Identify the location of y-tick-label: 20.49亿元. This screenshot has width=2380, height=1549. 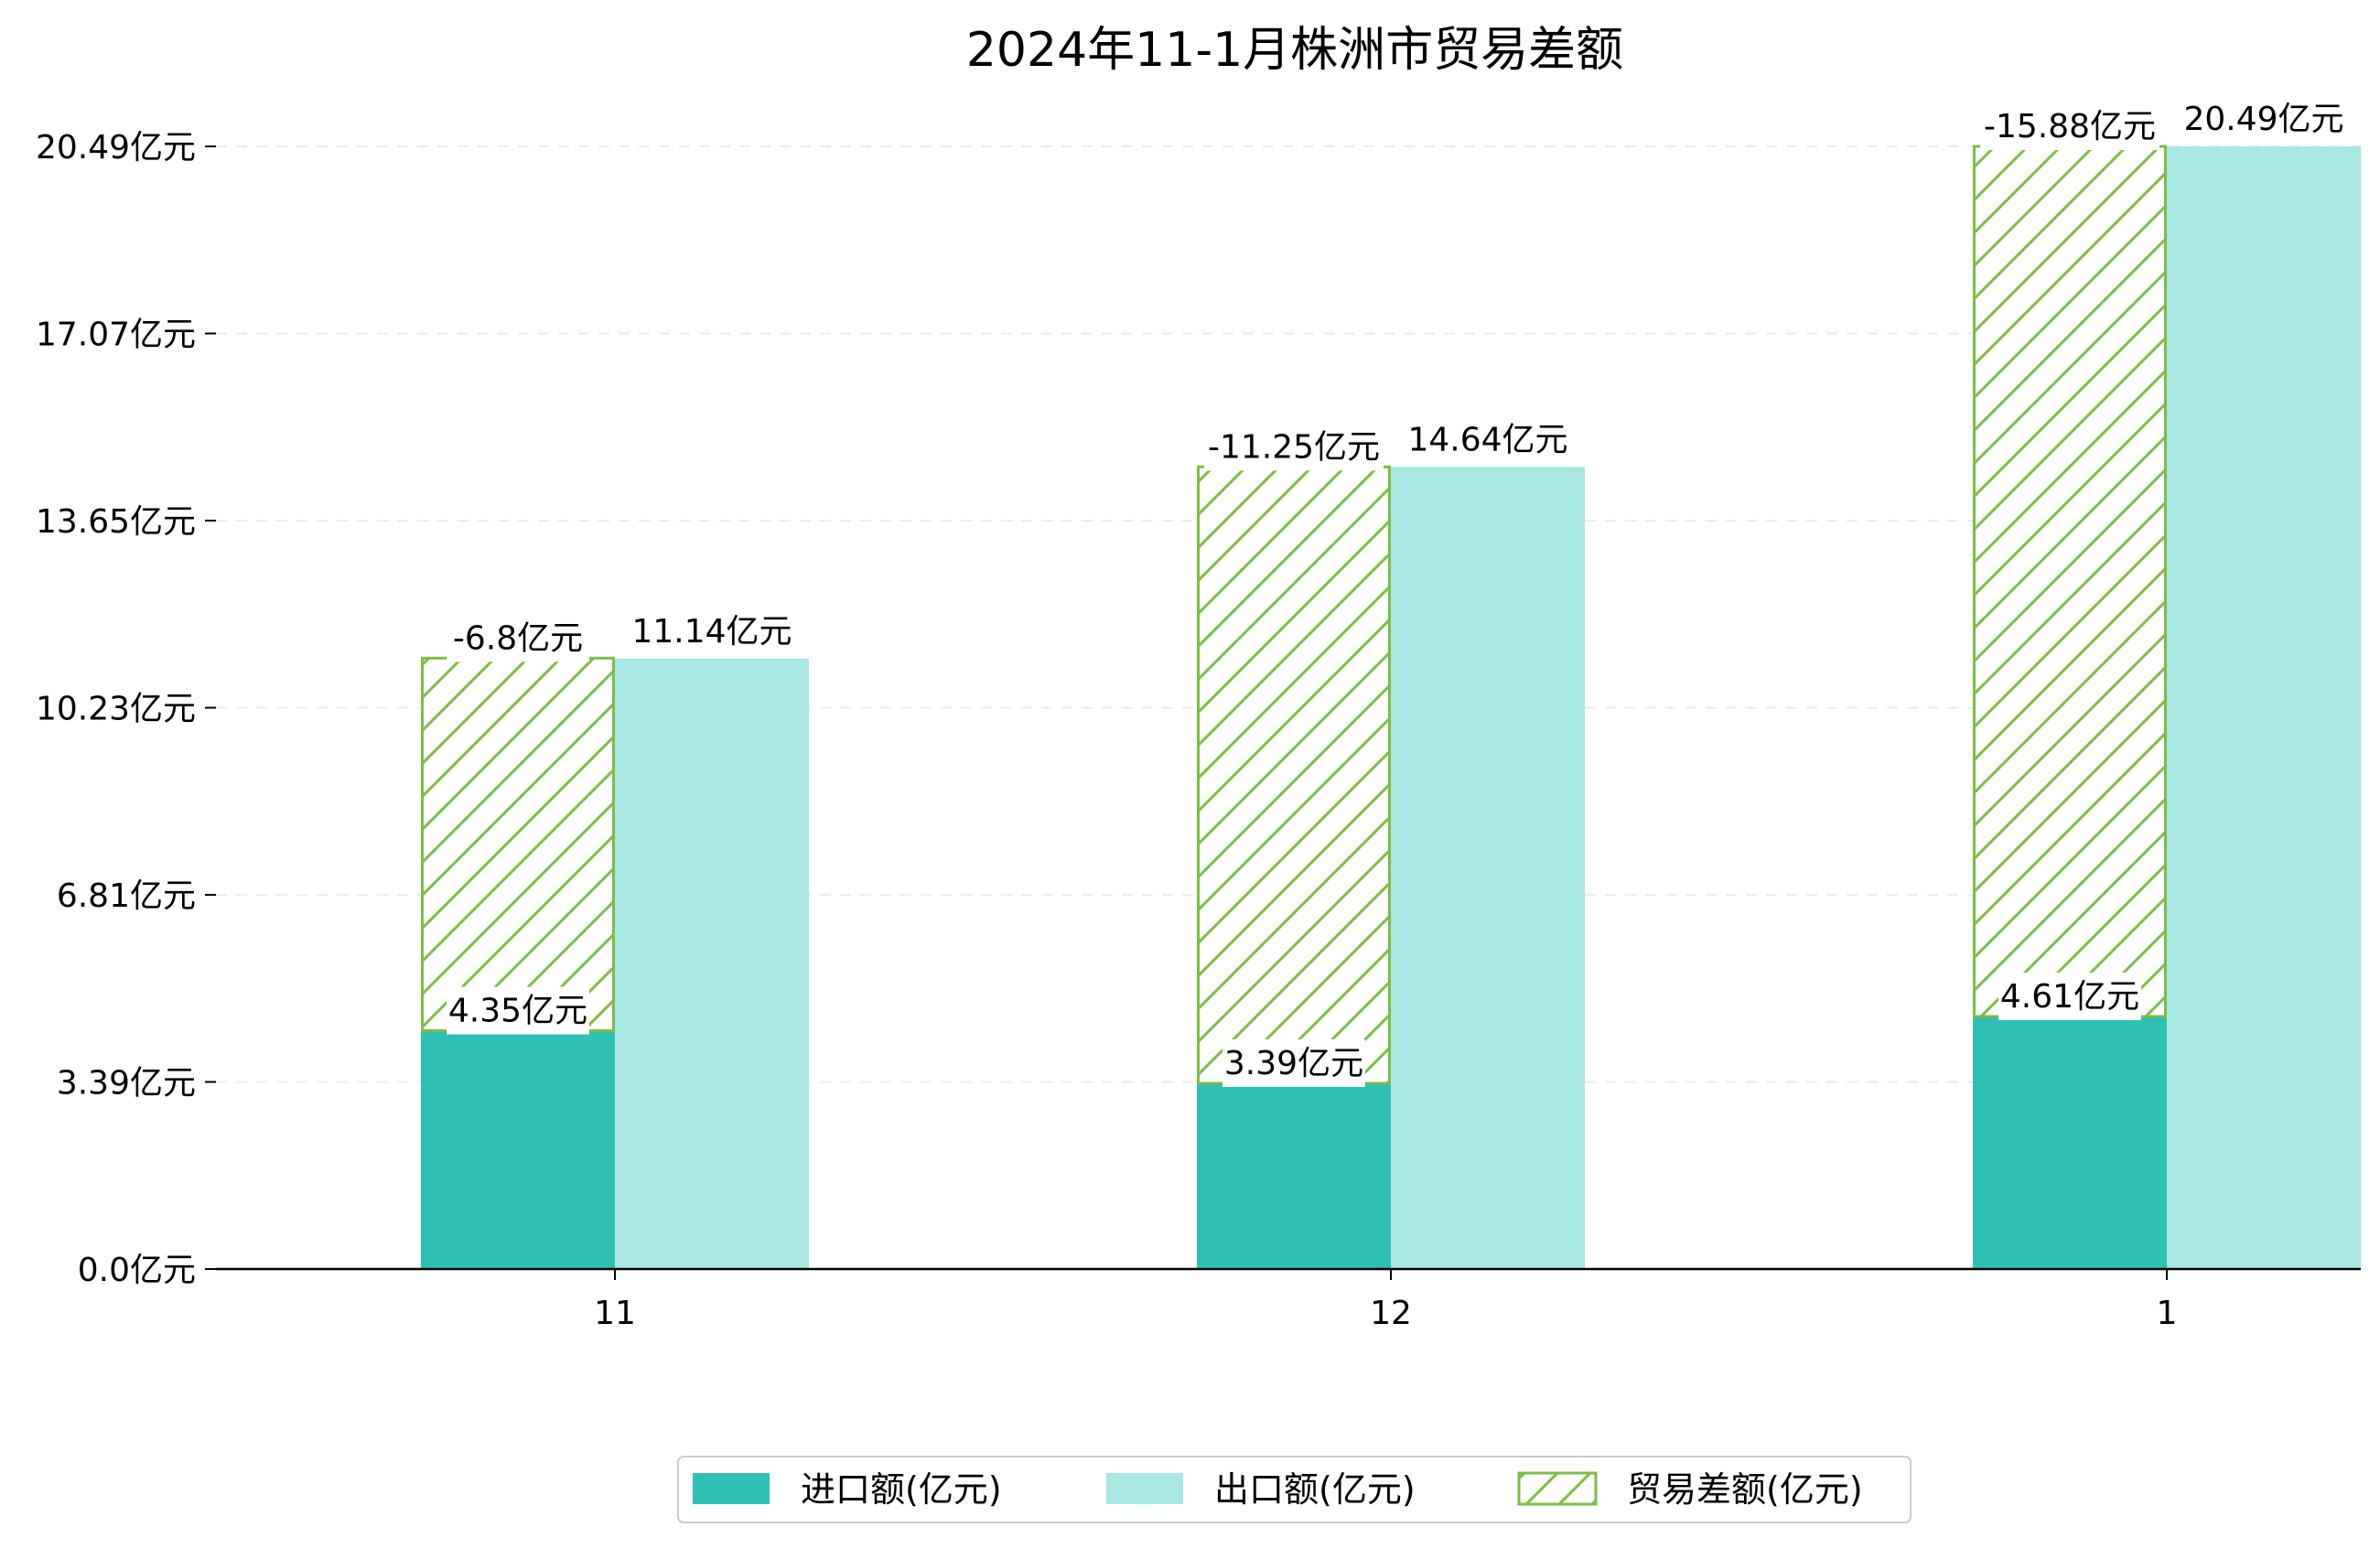
(116, 148).